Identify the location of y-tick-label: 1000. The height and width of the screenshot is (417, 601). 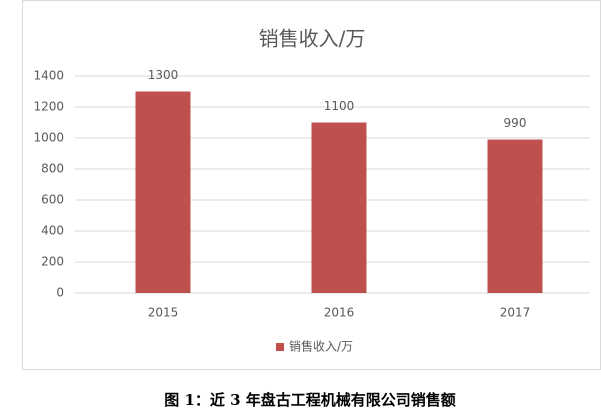
(48, 138).